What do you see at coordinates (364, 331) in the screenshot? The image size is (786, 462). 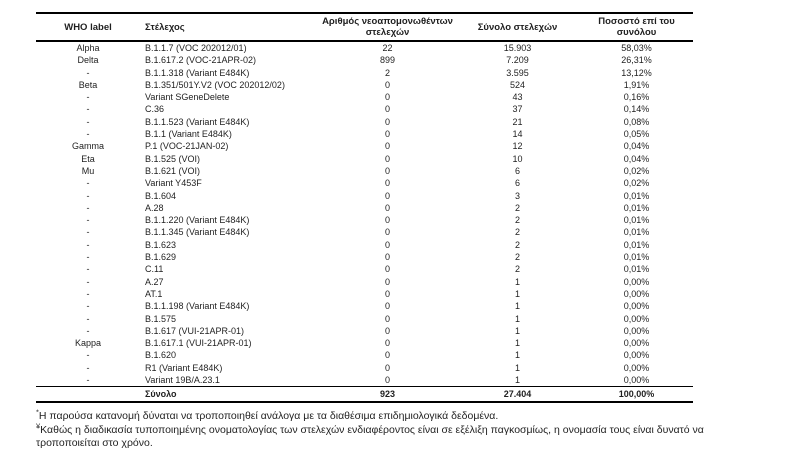 I see `table-row: - B.1.617 (VUI-21APR-01) 0 1 0,00%` at bounding box center [364, 331].